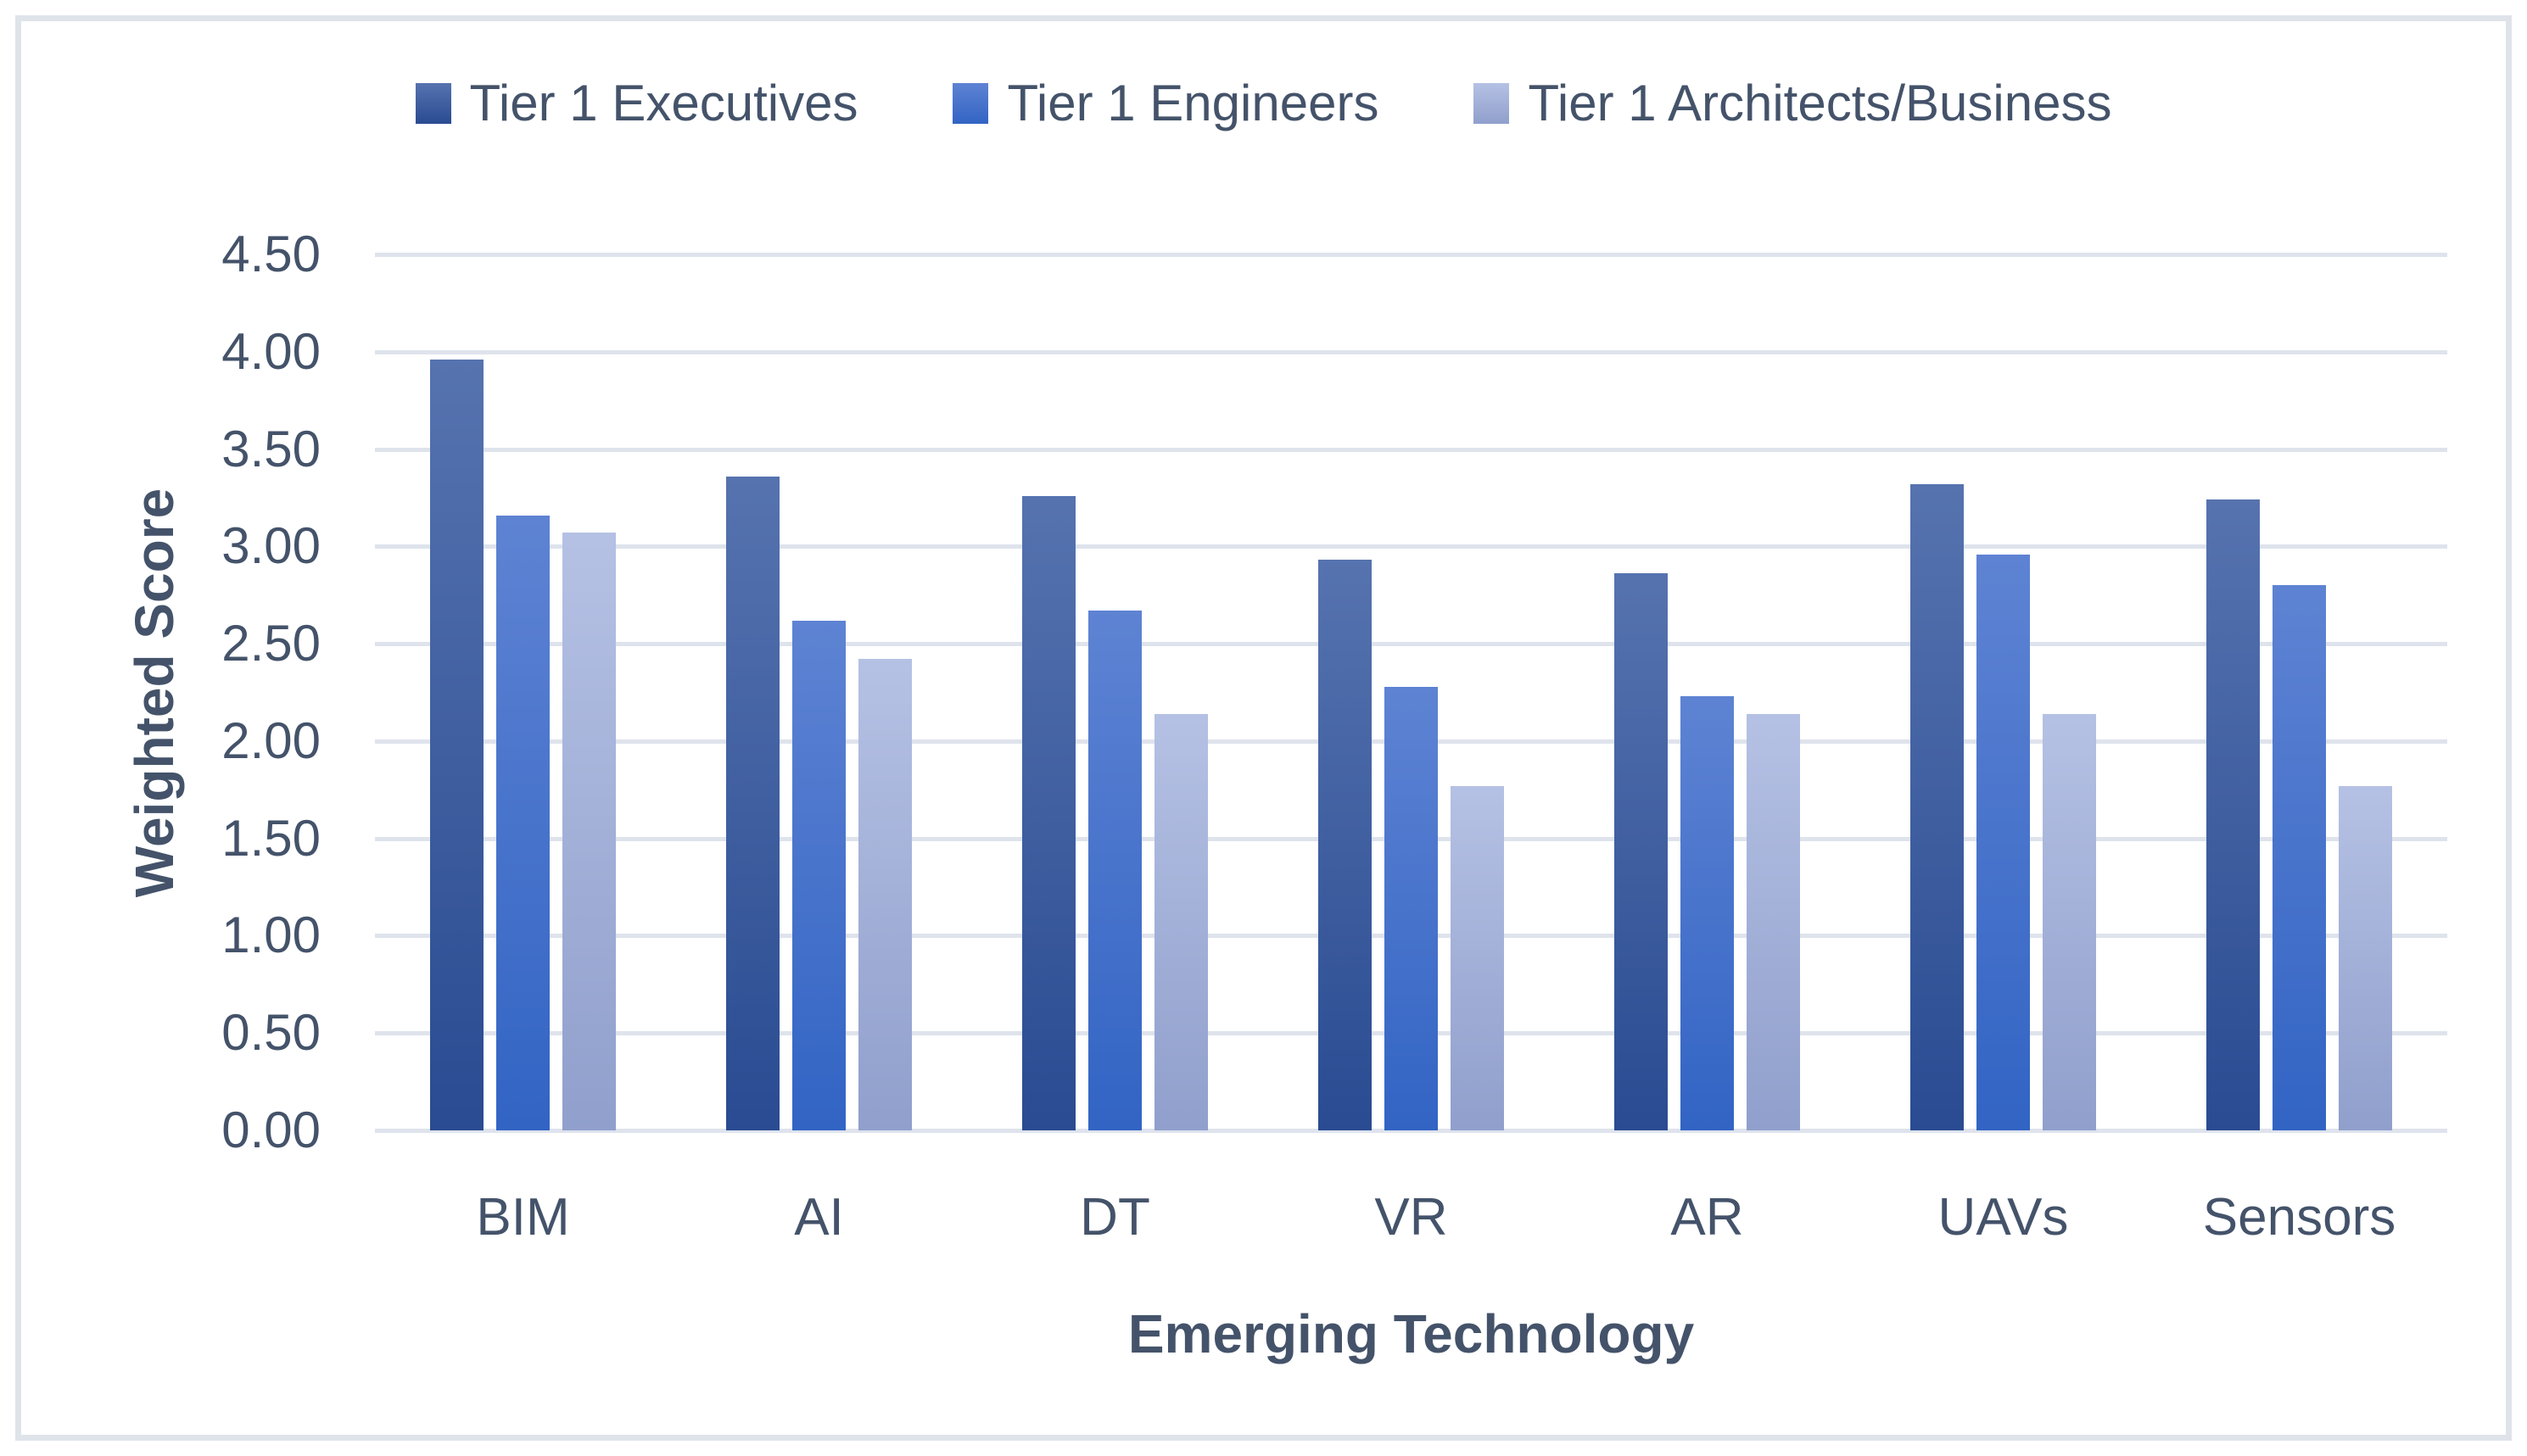  I want to click on y-tick-label: 3.50, so click(271, 448).